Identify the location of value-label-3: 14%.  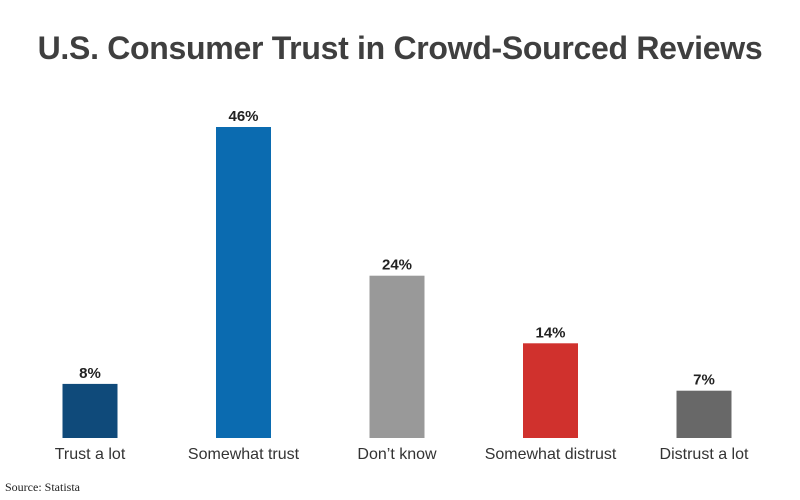
(550, 332).